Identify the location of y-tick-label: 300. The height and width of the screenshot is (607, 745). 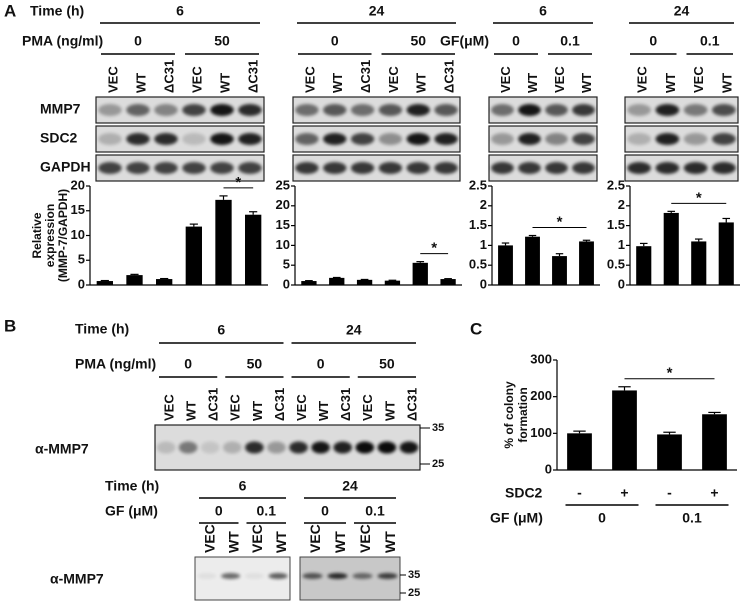
(541, 358).